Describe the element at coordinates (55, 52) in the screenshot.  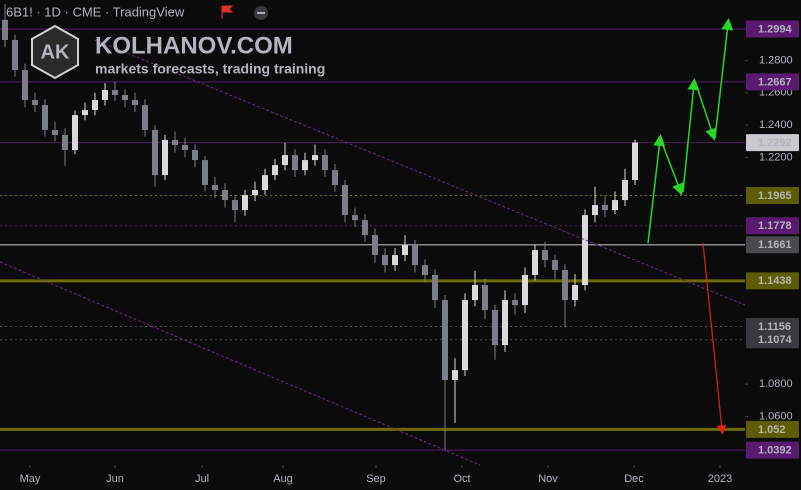
I see `logo-text: AK` at that location.